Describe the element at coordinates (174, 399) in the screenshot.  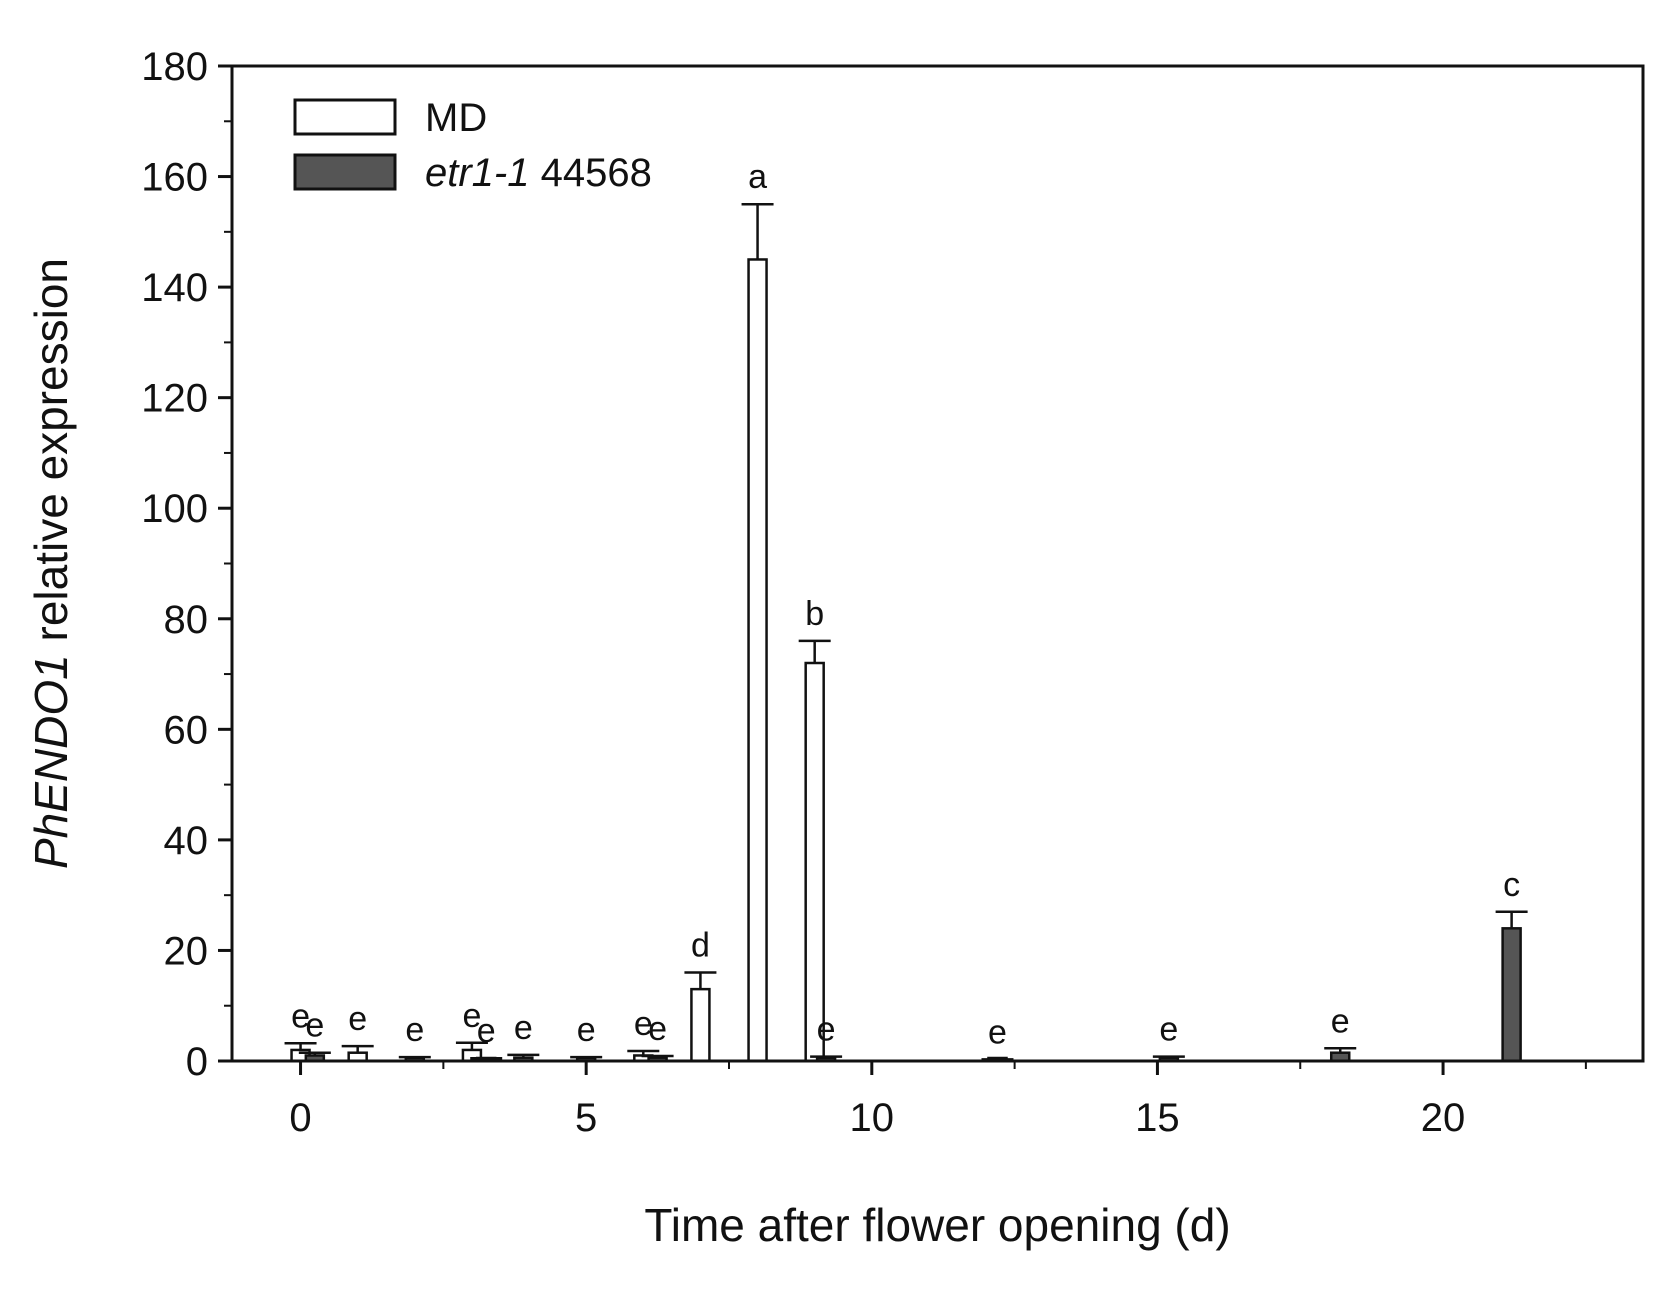
I see `y-tick-label: 120` at that location.